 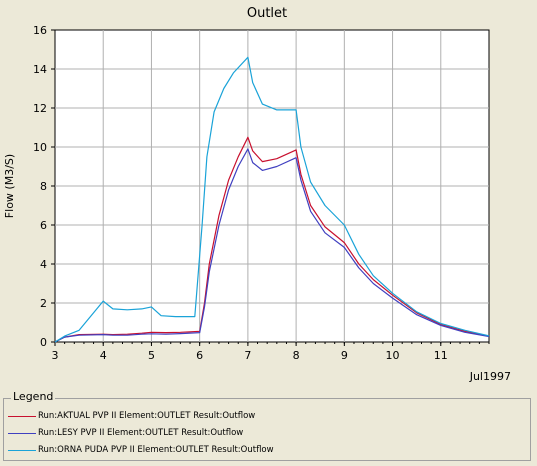 I want to click on y-tick-label: 4, so click(x=43, y=264).